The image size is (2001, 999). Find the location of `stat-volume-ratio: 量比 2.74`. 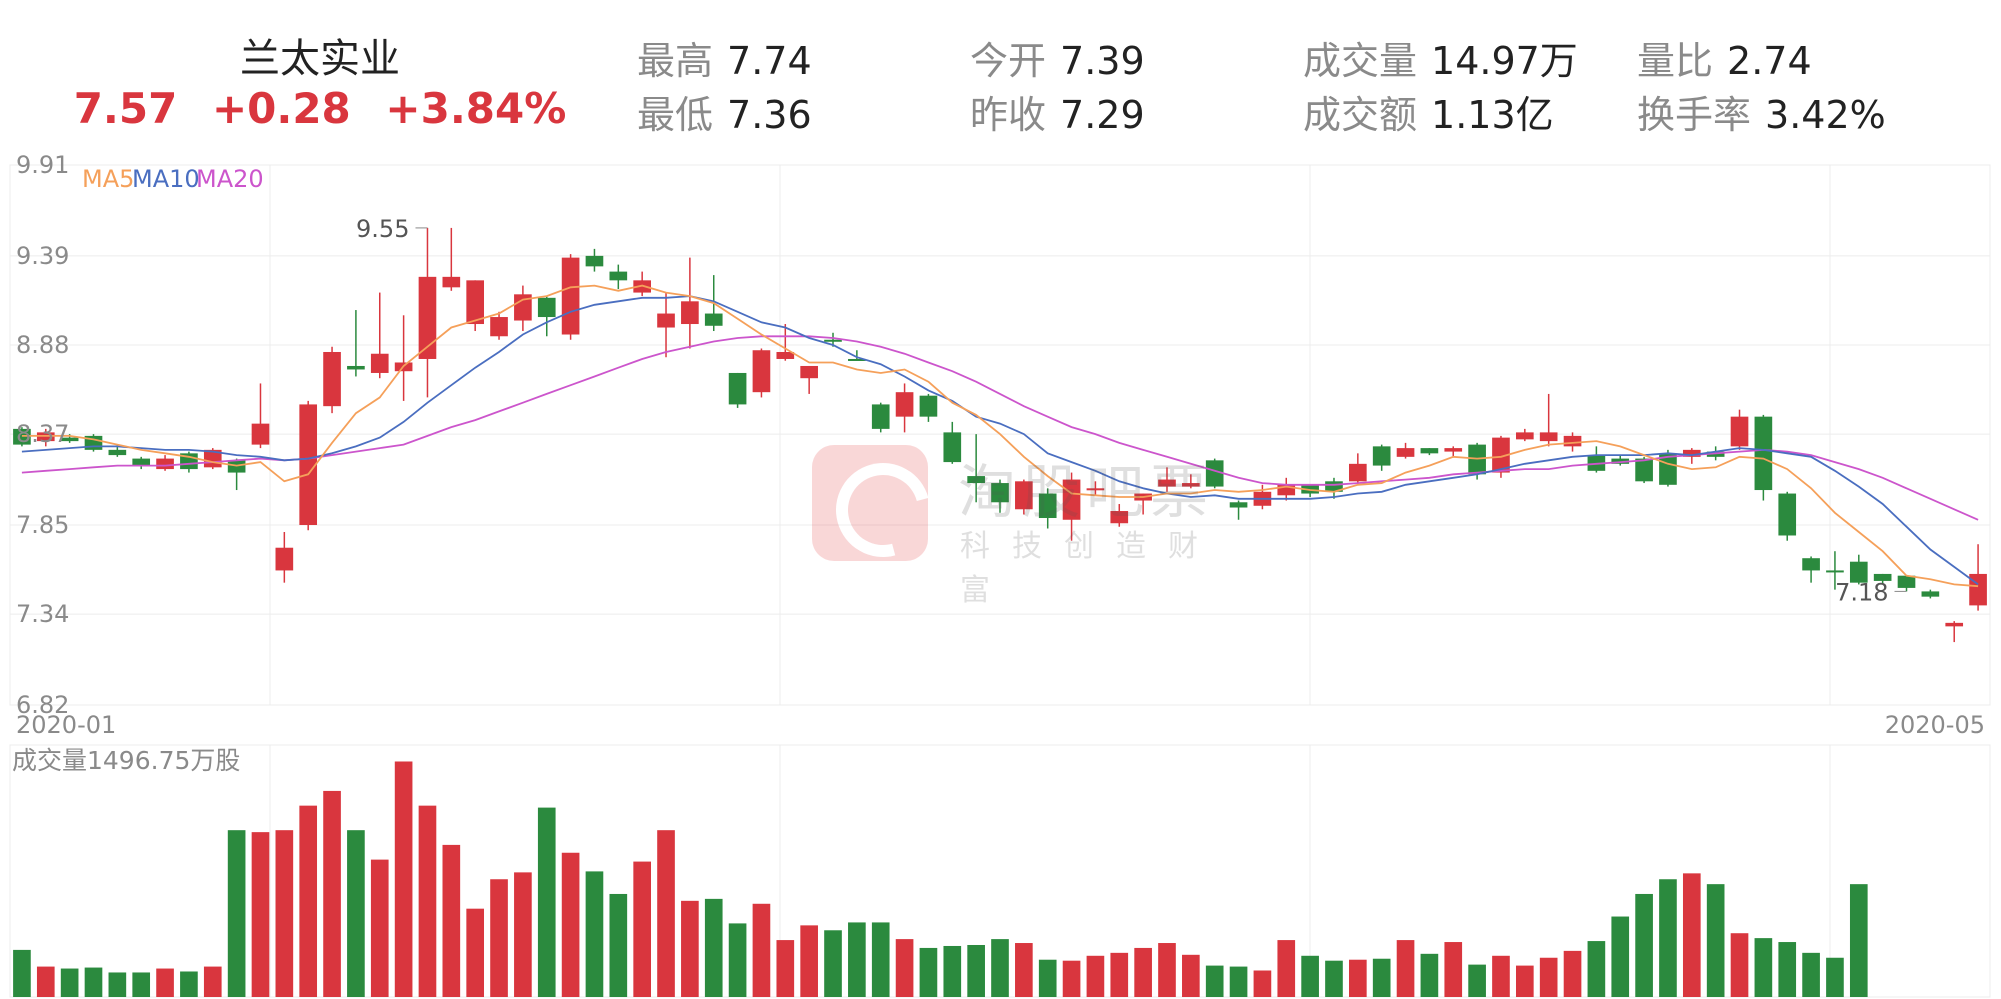

stat-volume-ratio: 量比 2.74 is located at coordinates (1724, 57).